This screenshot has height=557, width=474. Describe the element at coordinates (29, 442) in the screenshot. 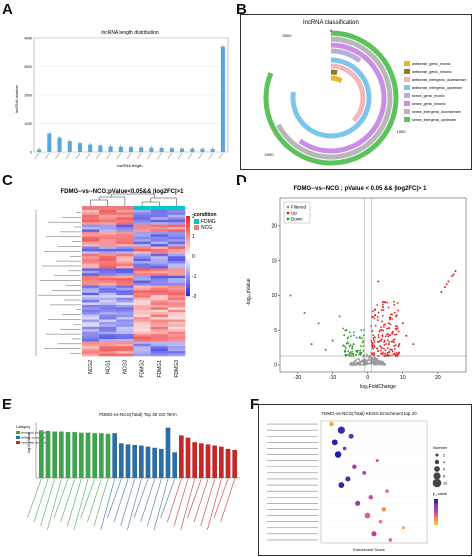

I see `chart-e-ylabel: -log10 pValue` at that location.